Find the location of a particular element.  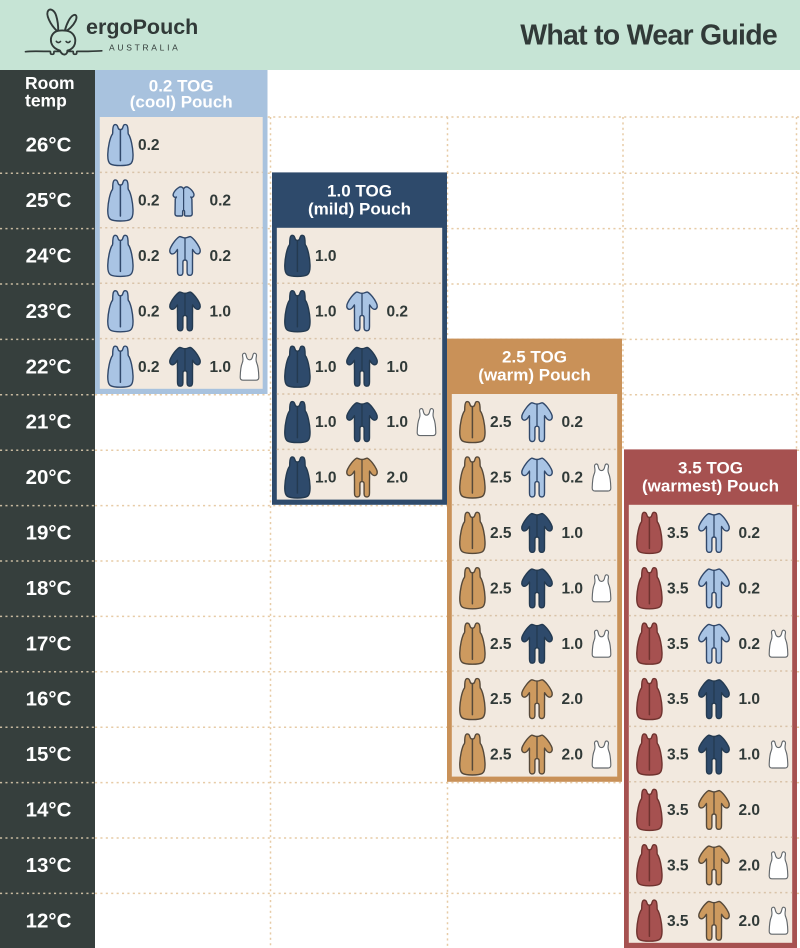

svg-text: 19°C is located at coordinates (49, 533).